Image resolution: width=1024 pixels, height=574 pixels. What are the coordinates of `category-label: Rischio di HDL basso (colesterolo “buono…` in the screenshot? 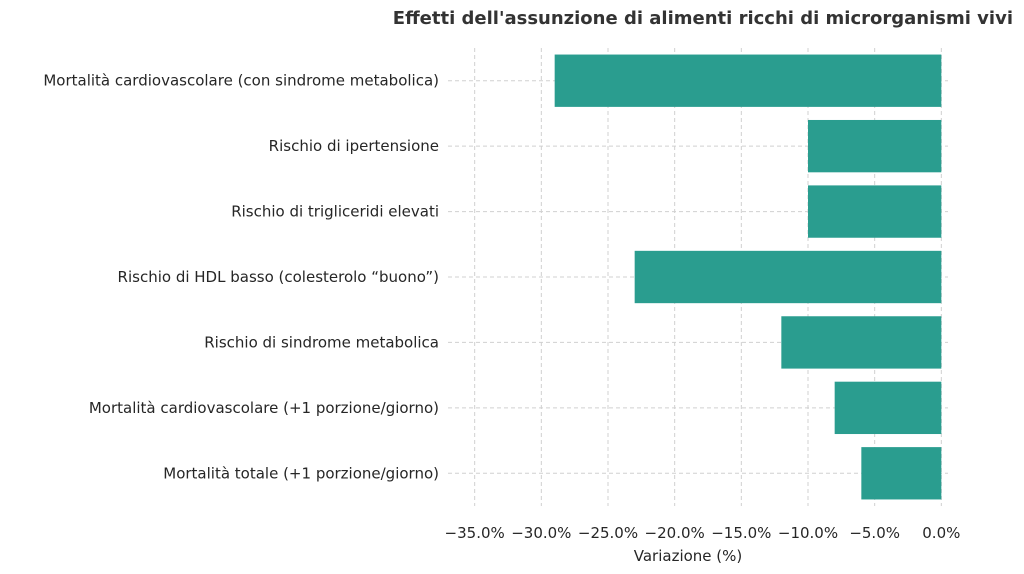 It's located at (278, 277).